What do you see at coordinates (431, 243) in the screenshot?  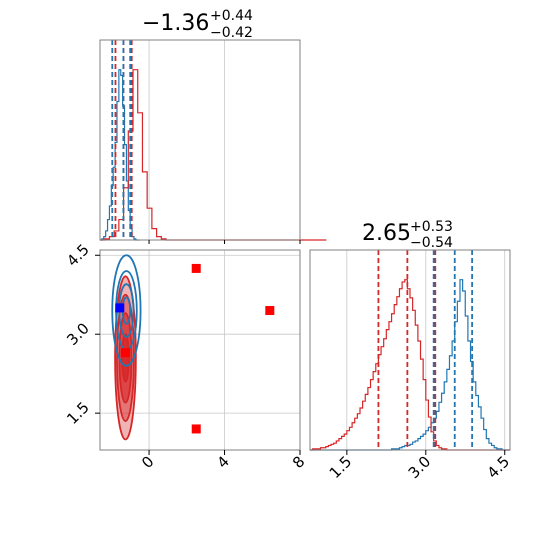 I see `title-marginal-y-sub: −0.54` at bounding box center [431, 243].